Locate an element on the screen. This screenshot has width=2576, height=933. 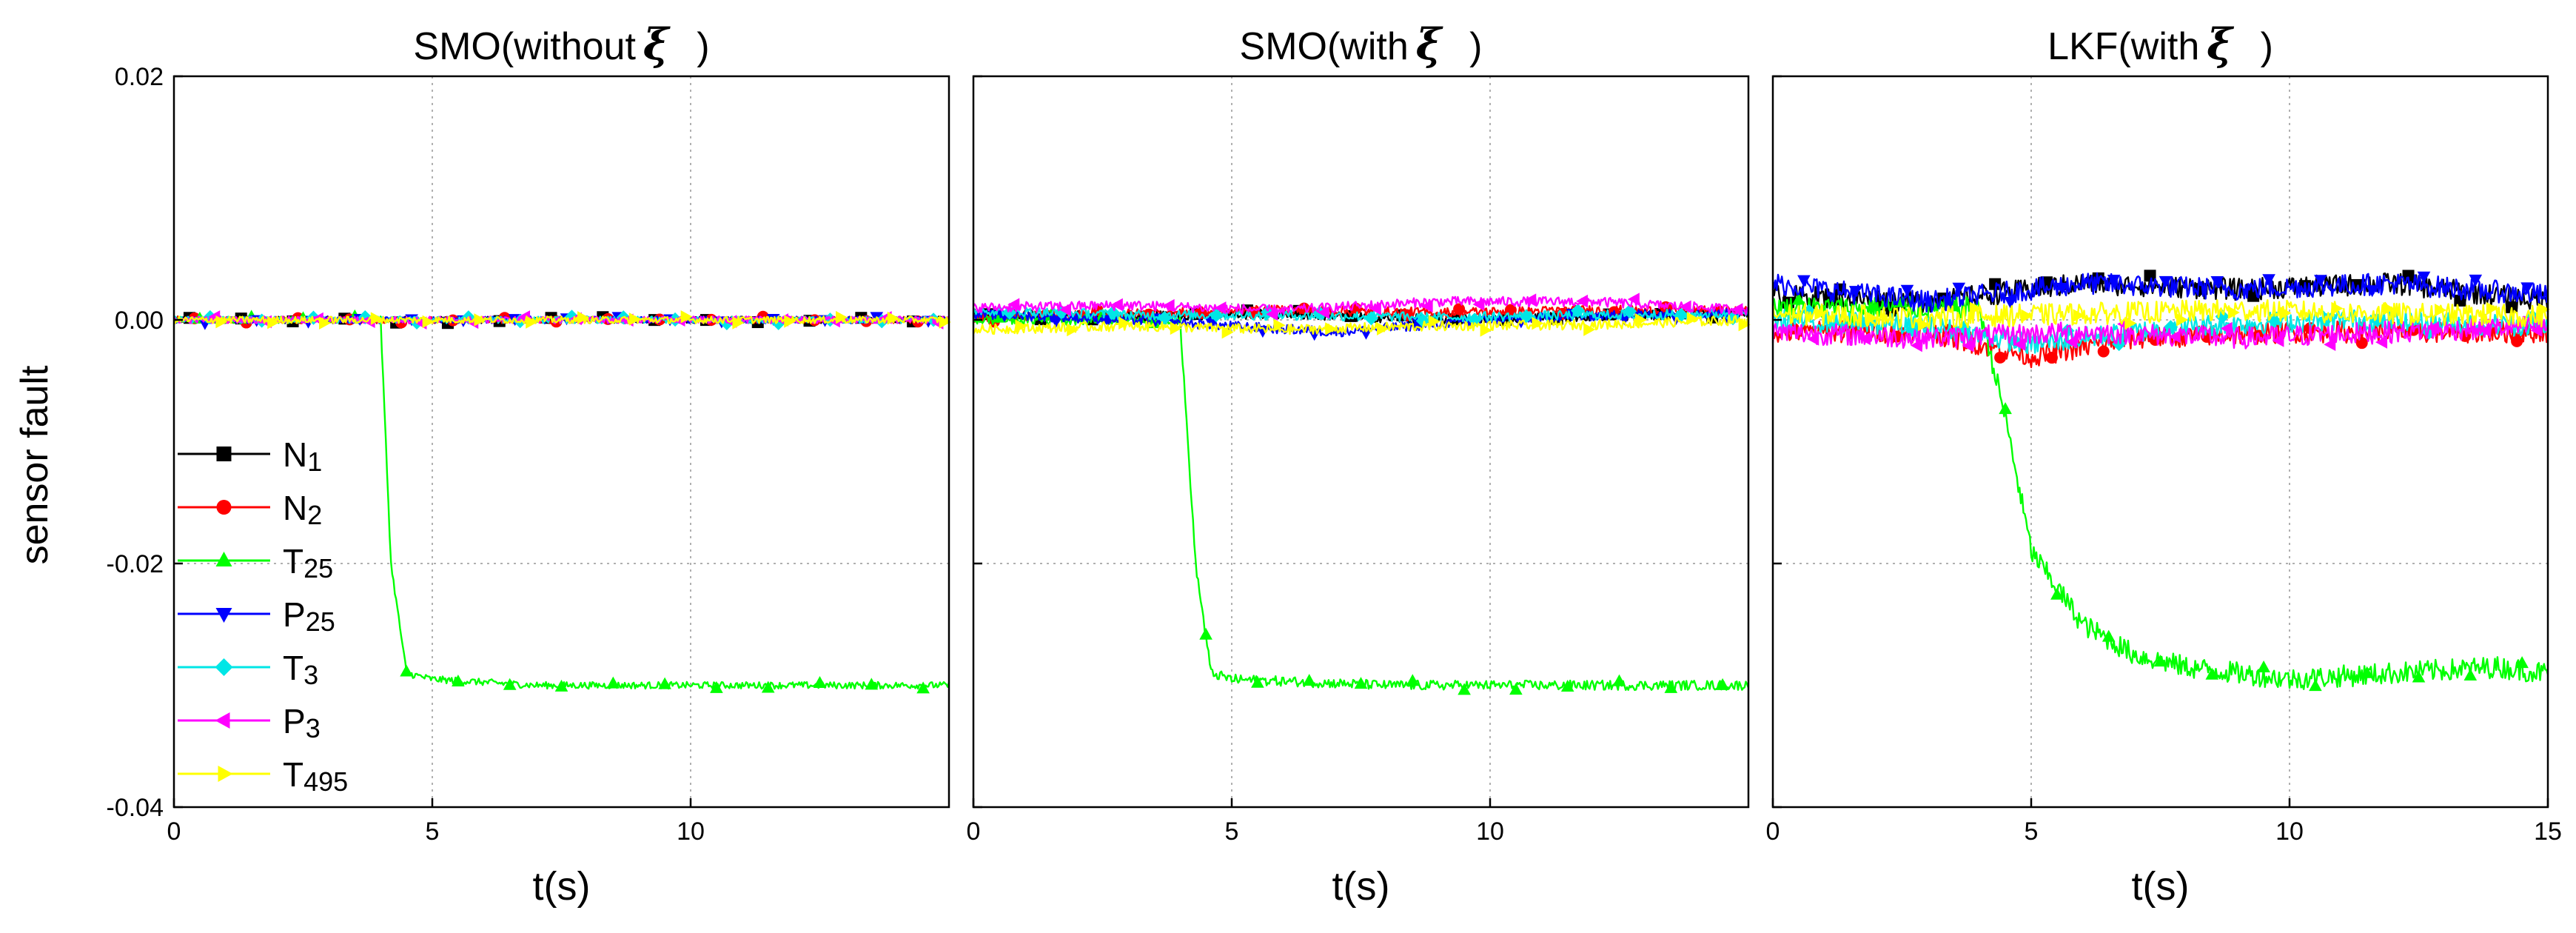
legend-marker-T3 is located at coordinates (224, 667).